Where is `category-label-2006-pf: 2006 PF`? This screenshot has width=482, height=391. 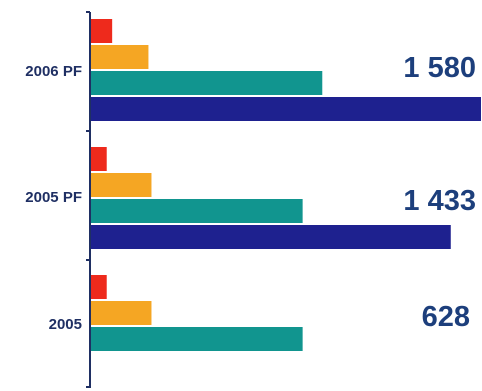
category-label-2006-pf: 2006 PF is located at coordinates (53, 71).